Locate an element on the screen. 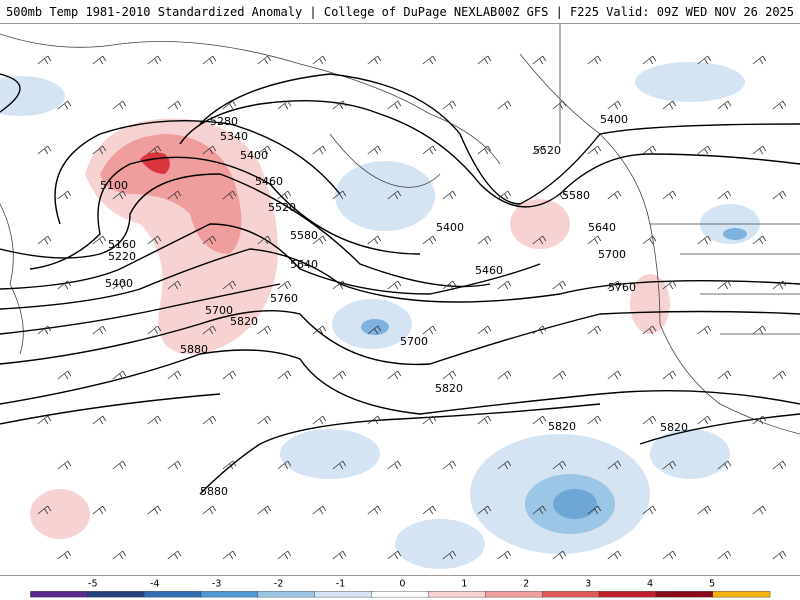 This screenshot has width=800, height=600. colorbar-tick-label: -1 is located at coordinates (341, 584).